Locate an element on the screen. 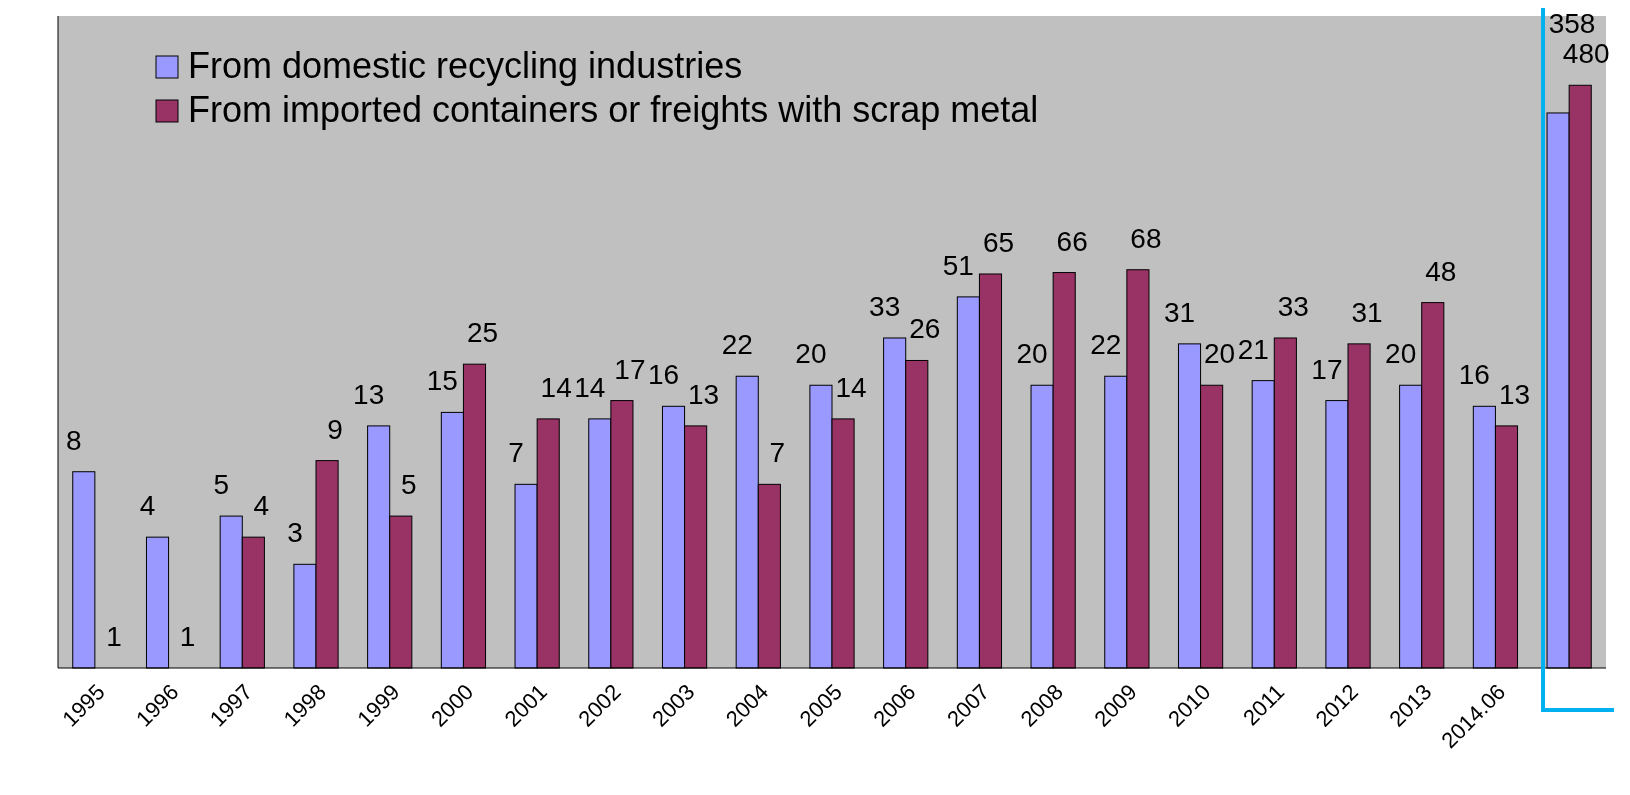 The width and height of the screenshot is (1630, 795). data-label: 65 is located at coordinates (998, 242).